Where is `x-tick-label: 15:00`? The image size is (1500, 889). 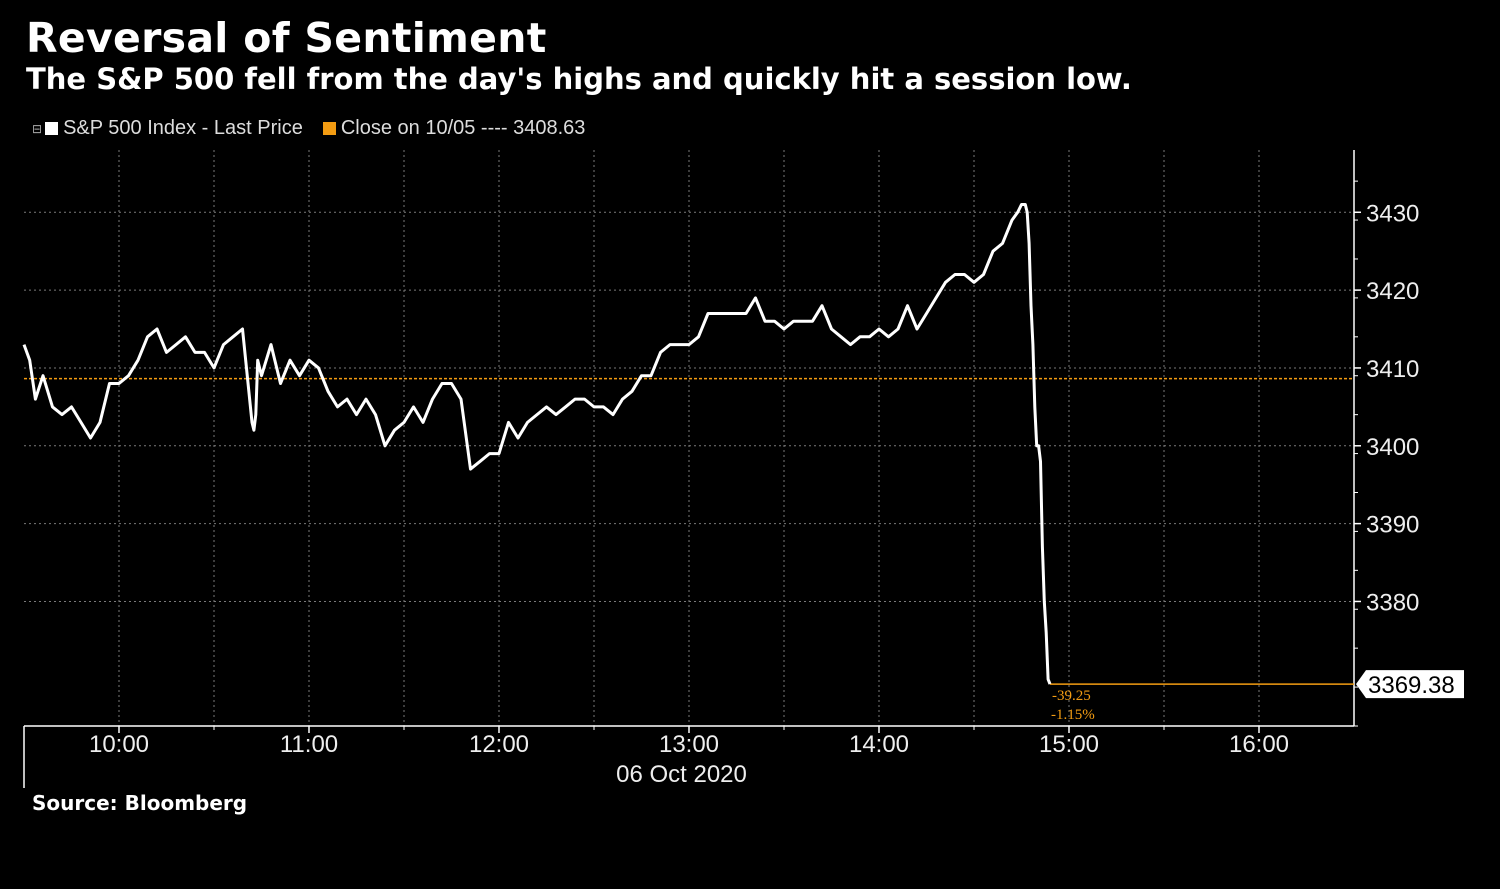 x-tick-label: 15:00 is located at coordinates (1069, 744).